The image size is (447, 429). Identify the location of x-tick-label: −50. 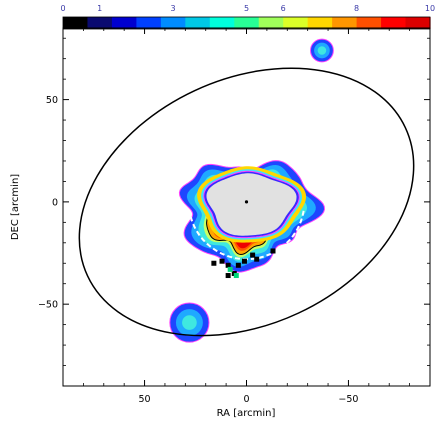
(348, 399).